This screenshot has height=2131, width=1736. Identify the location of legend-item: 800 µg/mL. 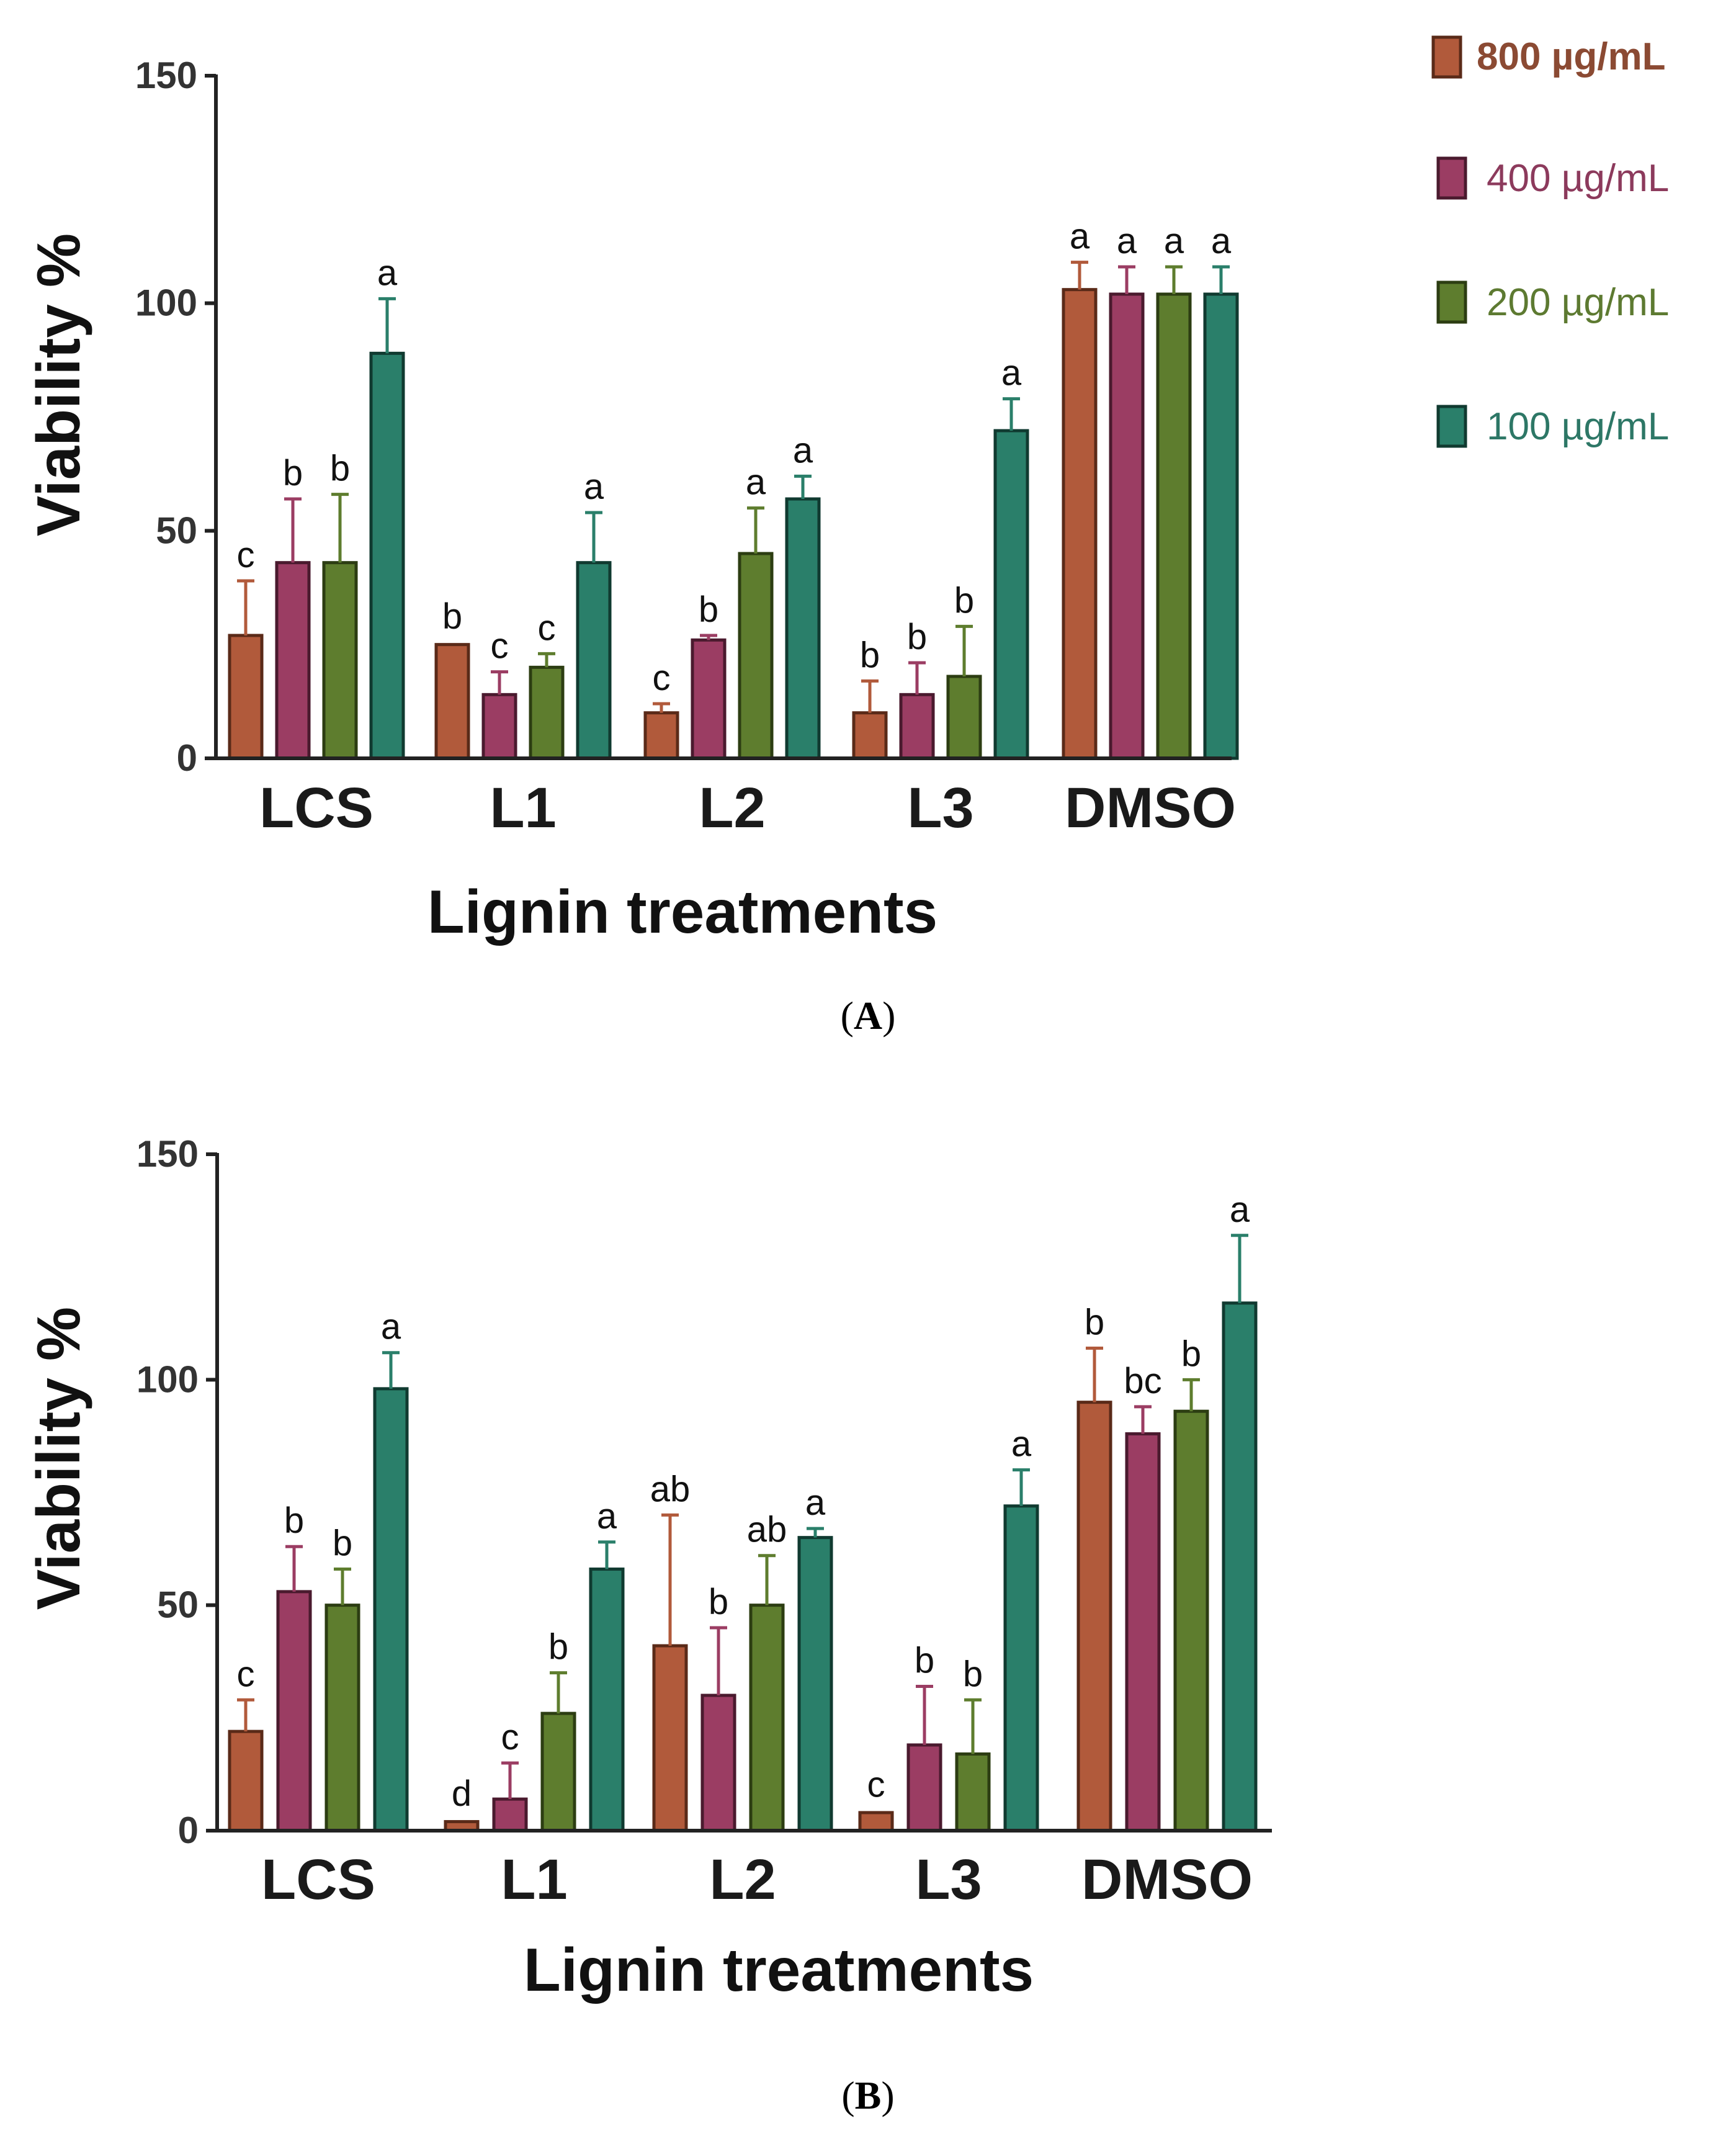
(1548, 57).